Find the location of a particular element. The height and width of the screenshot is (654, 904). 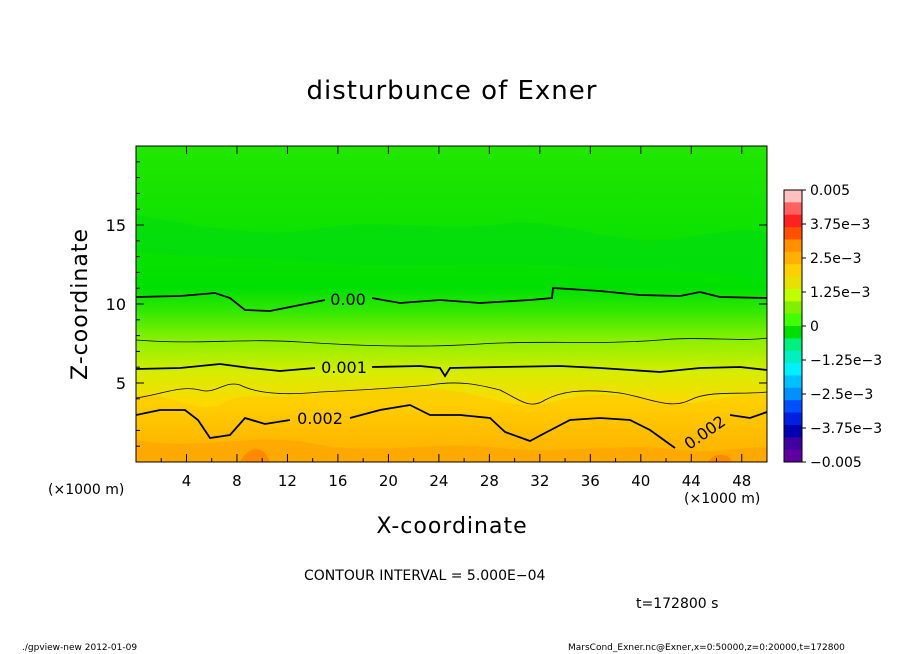

x-tick-label: 36 is located at coordinates (590, 481).